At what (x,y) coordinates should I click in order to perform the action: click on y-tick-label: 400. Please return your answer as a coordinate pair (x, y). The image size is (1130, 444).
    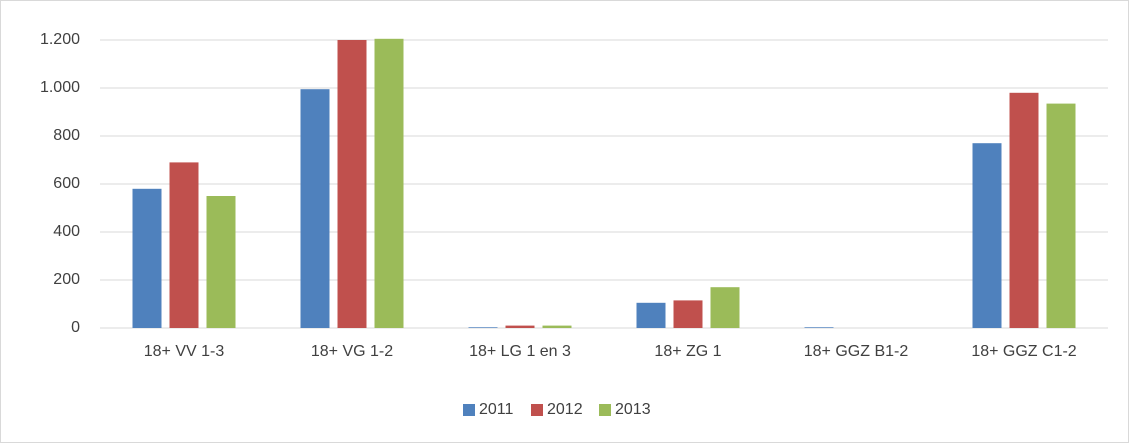
    Looking at the image, I should click on (66, 231).